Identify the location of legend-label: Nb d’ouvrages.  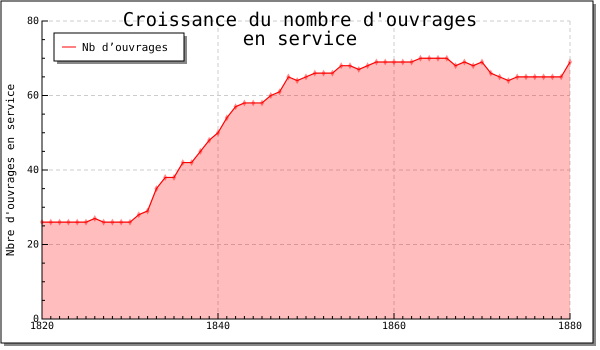
(125, 47).